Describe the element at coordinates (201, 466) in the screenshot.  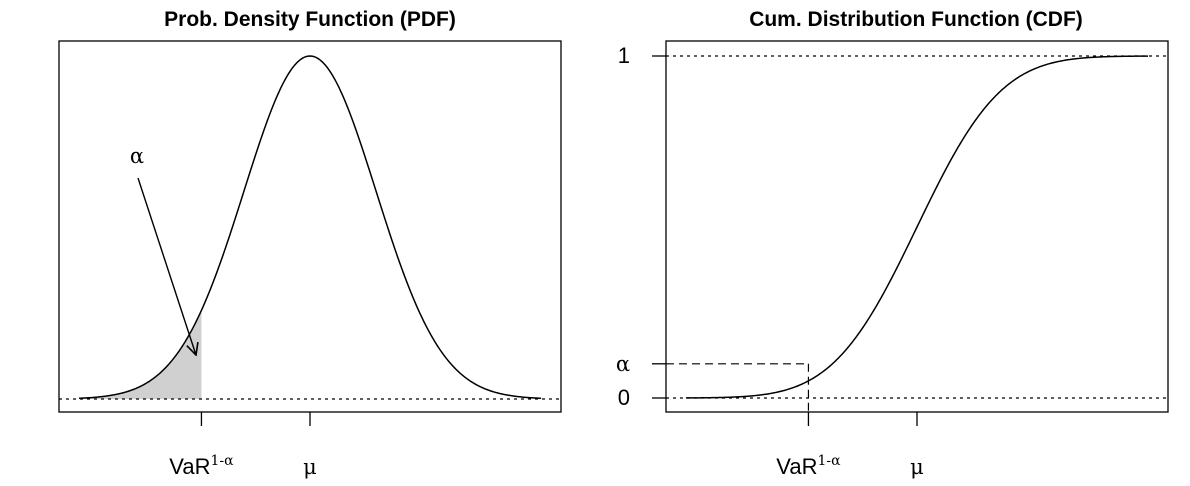
I see `pdf-x-tick-label-var: VaR1-α` at that location.